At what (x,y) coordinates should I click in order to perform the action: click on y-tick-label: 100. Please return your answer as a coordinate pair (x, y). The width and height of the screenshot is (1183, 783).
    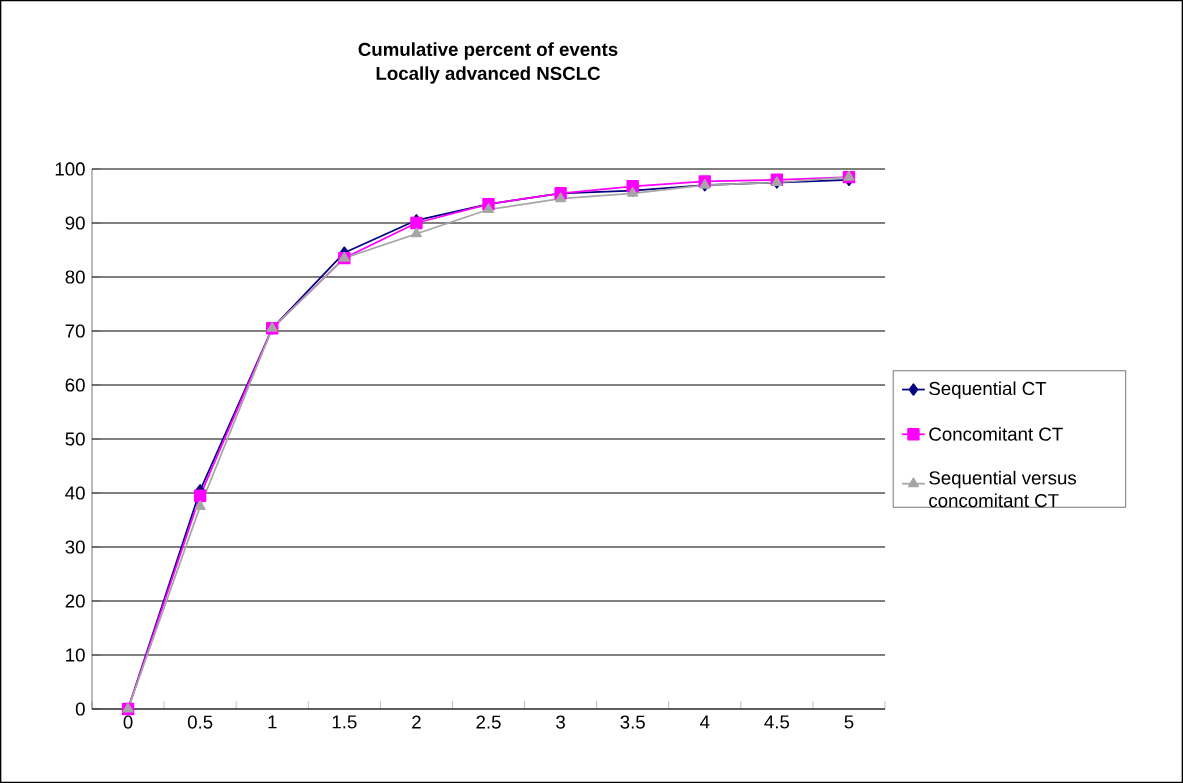
    Looking at the image, I should click on (70, 169).